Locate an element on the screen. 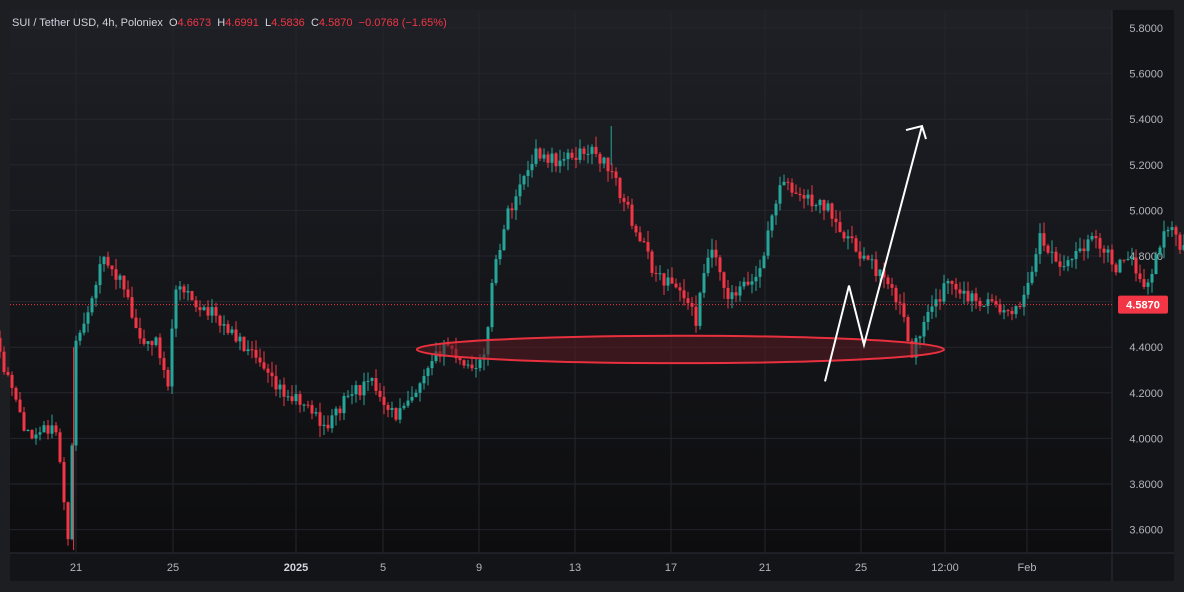  price-tick-label: 5.8000 is located at coordinates (1146, 29).